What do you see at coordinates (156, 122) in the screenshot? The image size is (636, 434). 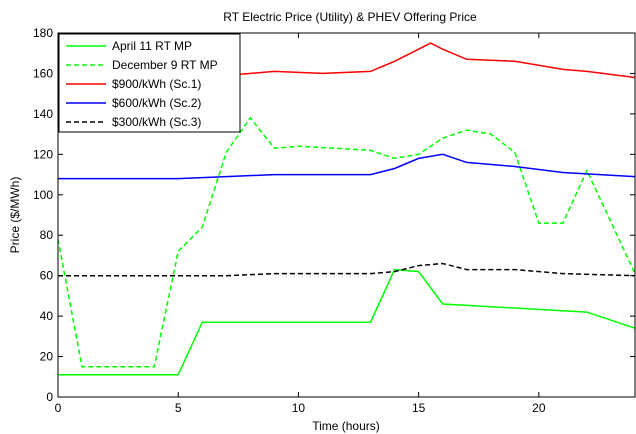 I see `legend-label-5: $300/kWh (Sc.3)` at bounding box center [156, 122].